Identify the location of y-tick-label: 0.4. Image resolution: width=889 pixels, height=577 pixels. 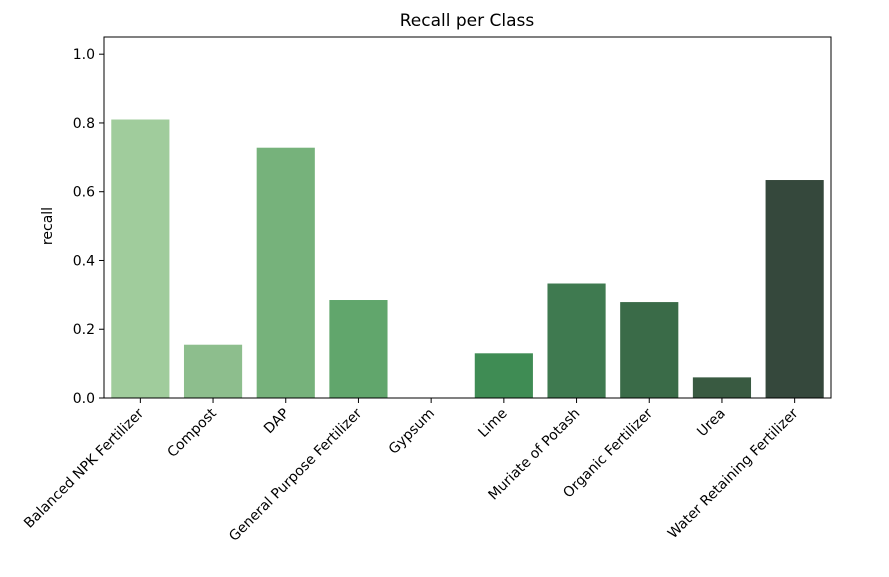
(84, 261).